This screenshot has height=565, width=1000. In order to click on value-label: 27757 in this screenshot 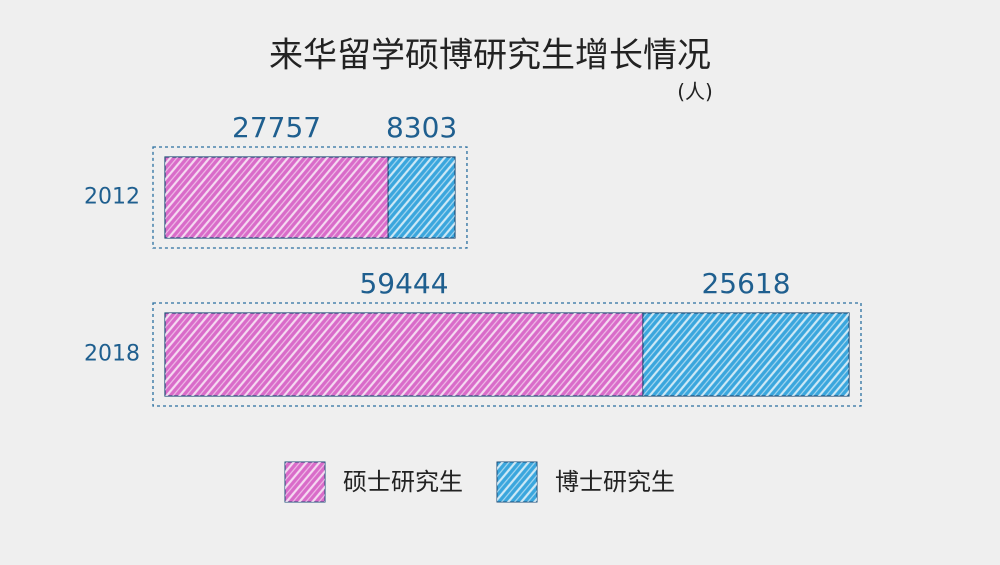, I will do `click(276, 127)`.